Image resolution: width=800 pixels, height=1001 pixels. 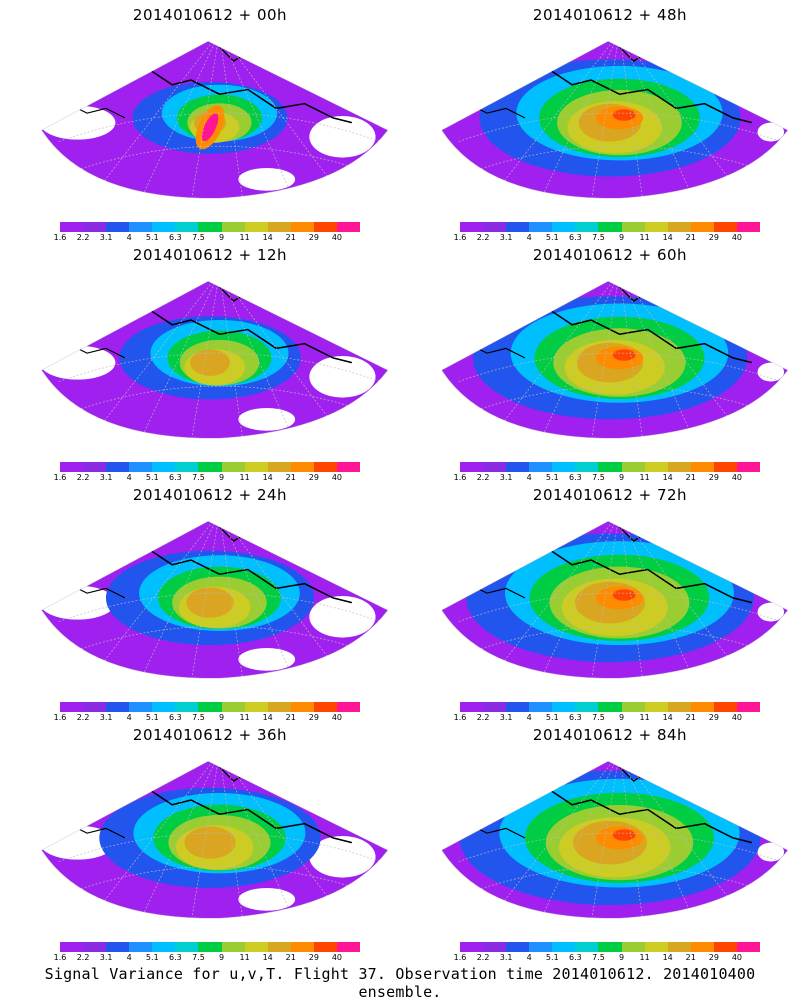 What do you see at coordinates (152, 237) in the screenshot?
I see `colorbar-label: 5.1` at bounding box center [152, 237].